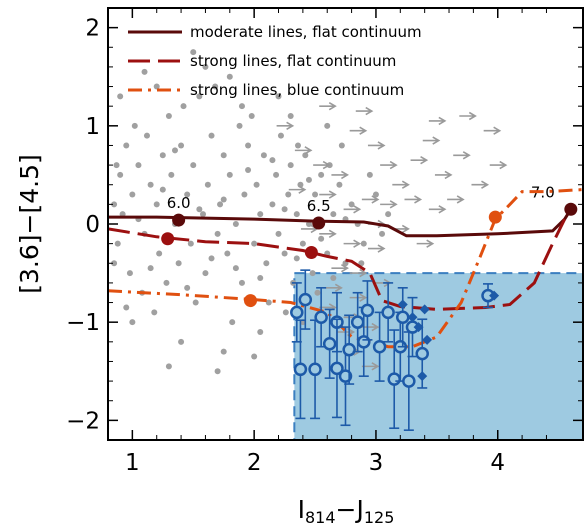 This screenshot has width=587, height=531. I want to click on y-axis-label: [3.6]−[4.5], so click(29, 223).